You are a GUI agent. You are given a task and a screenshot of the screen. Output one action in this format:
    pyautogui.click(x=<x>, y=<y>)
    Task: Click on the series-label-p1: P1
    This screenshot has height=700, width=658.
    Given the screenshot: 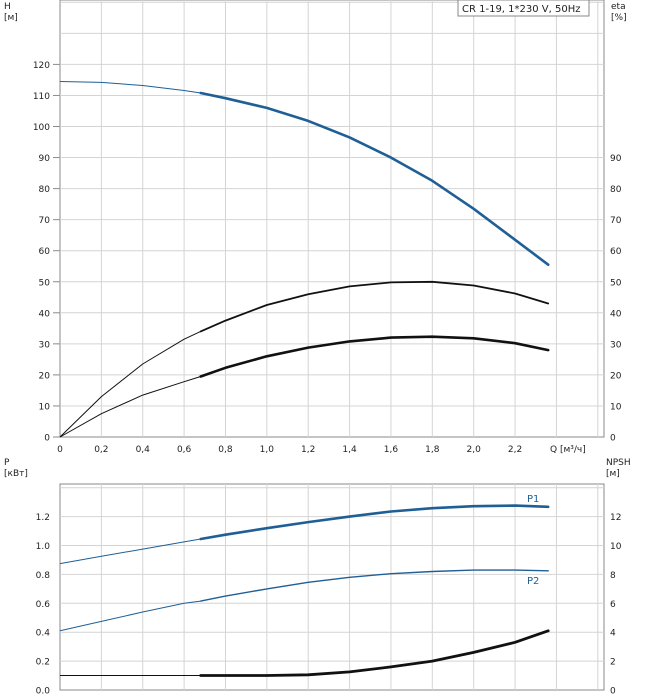 What is the action you would take?
    pyautogui.click(x=533, y=499)
    